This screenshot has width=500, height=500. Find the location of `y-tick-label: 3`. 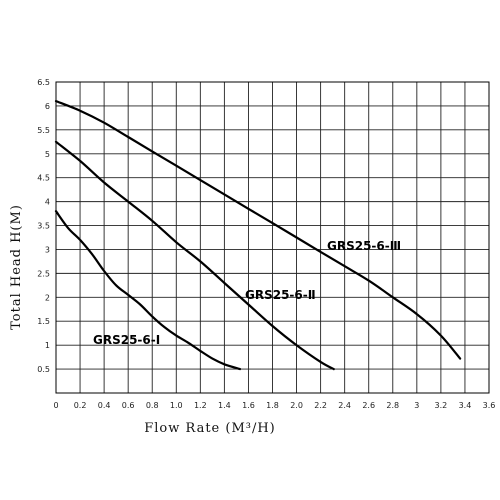

y-tick-label: 3 is located at coordinates (47, 249).